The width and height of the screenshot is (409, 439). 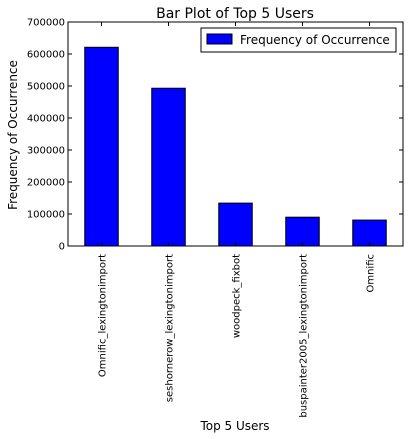 I want to click on legend-label: Frequency of Occurrence, so click(x=315, y=40).